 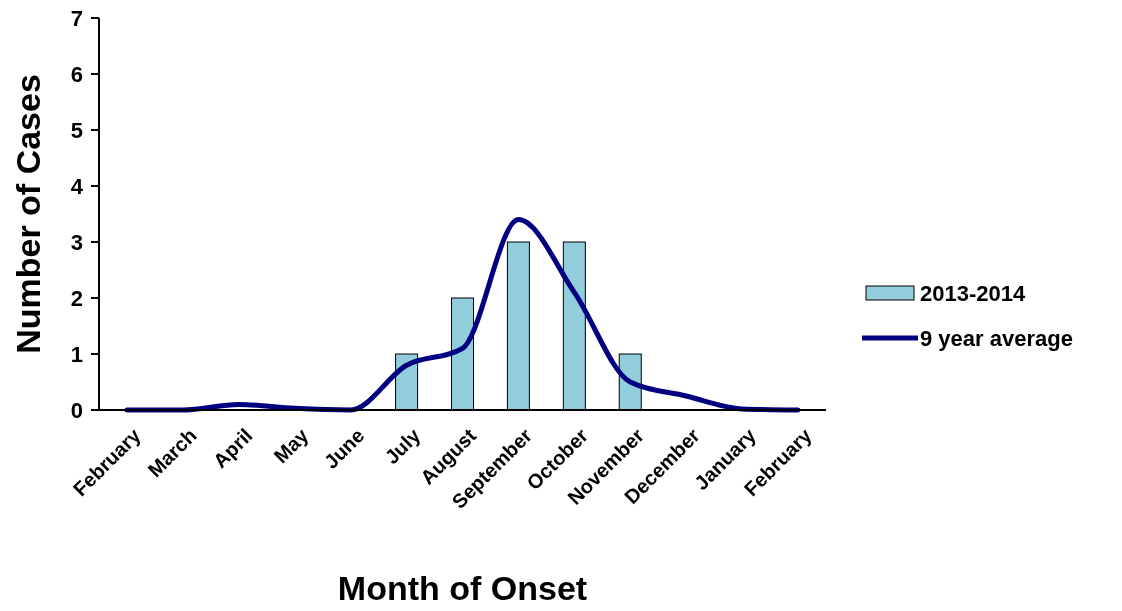 What do you see at coordinates (28, 214) in the screenshot?
I see `y-axis-title: Number of Cases` at bounding box center [28, 214].